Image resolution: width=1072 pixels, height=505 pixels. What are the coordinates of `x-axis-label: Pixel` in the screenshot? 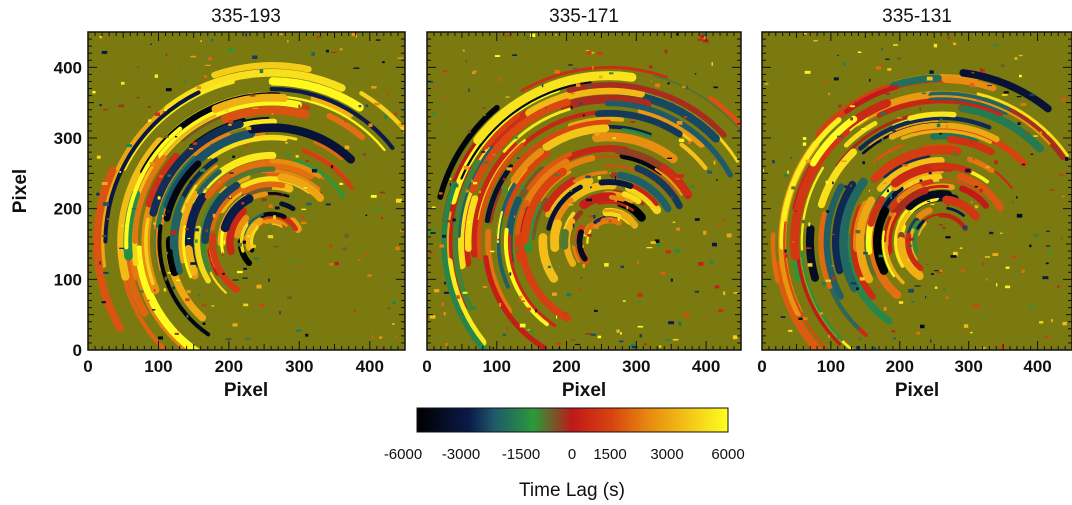 It's located at (584, 390).